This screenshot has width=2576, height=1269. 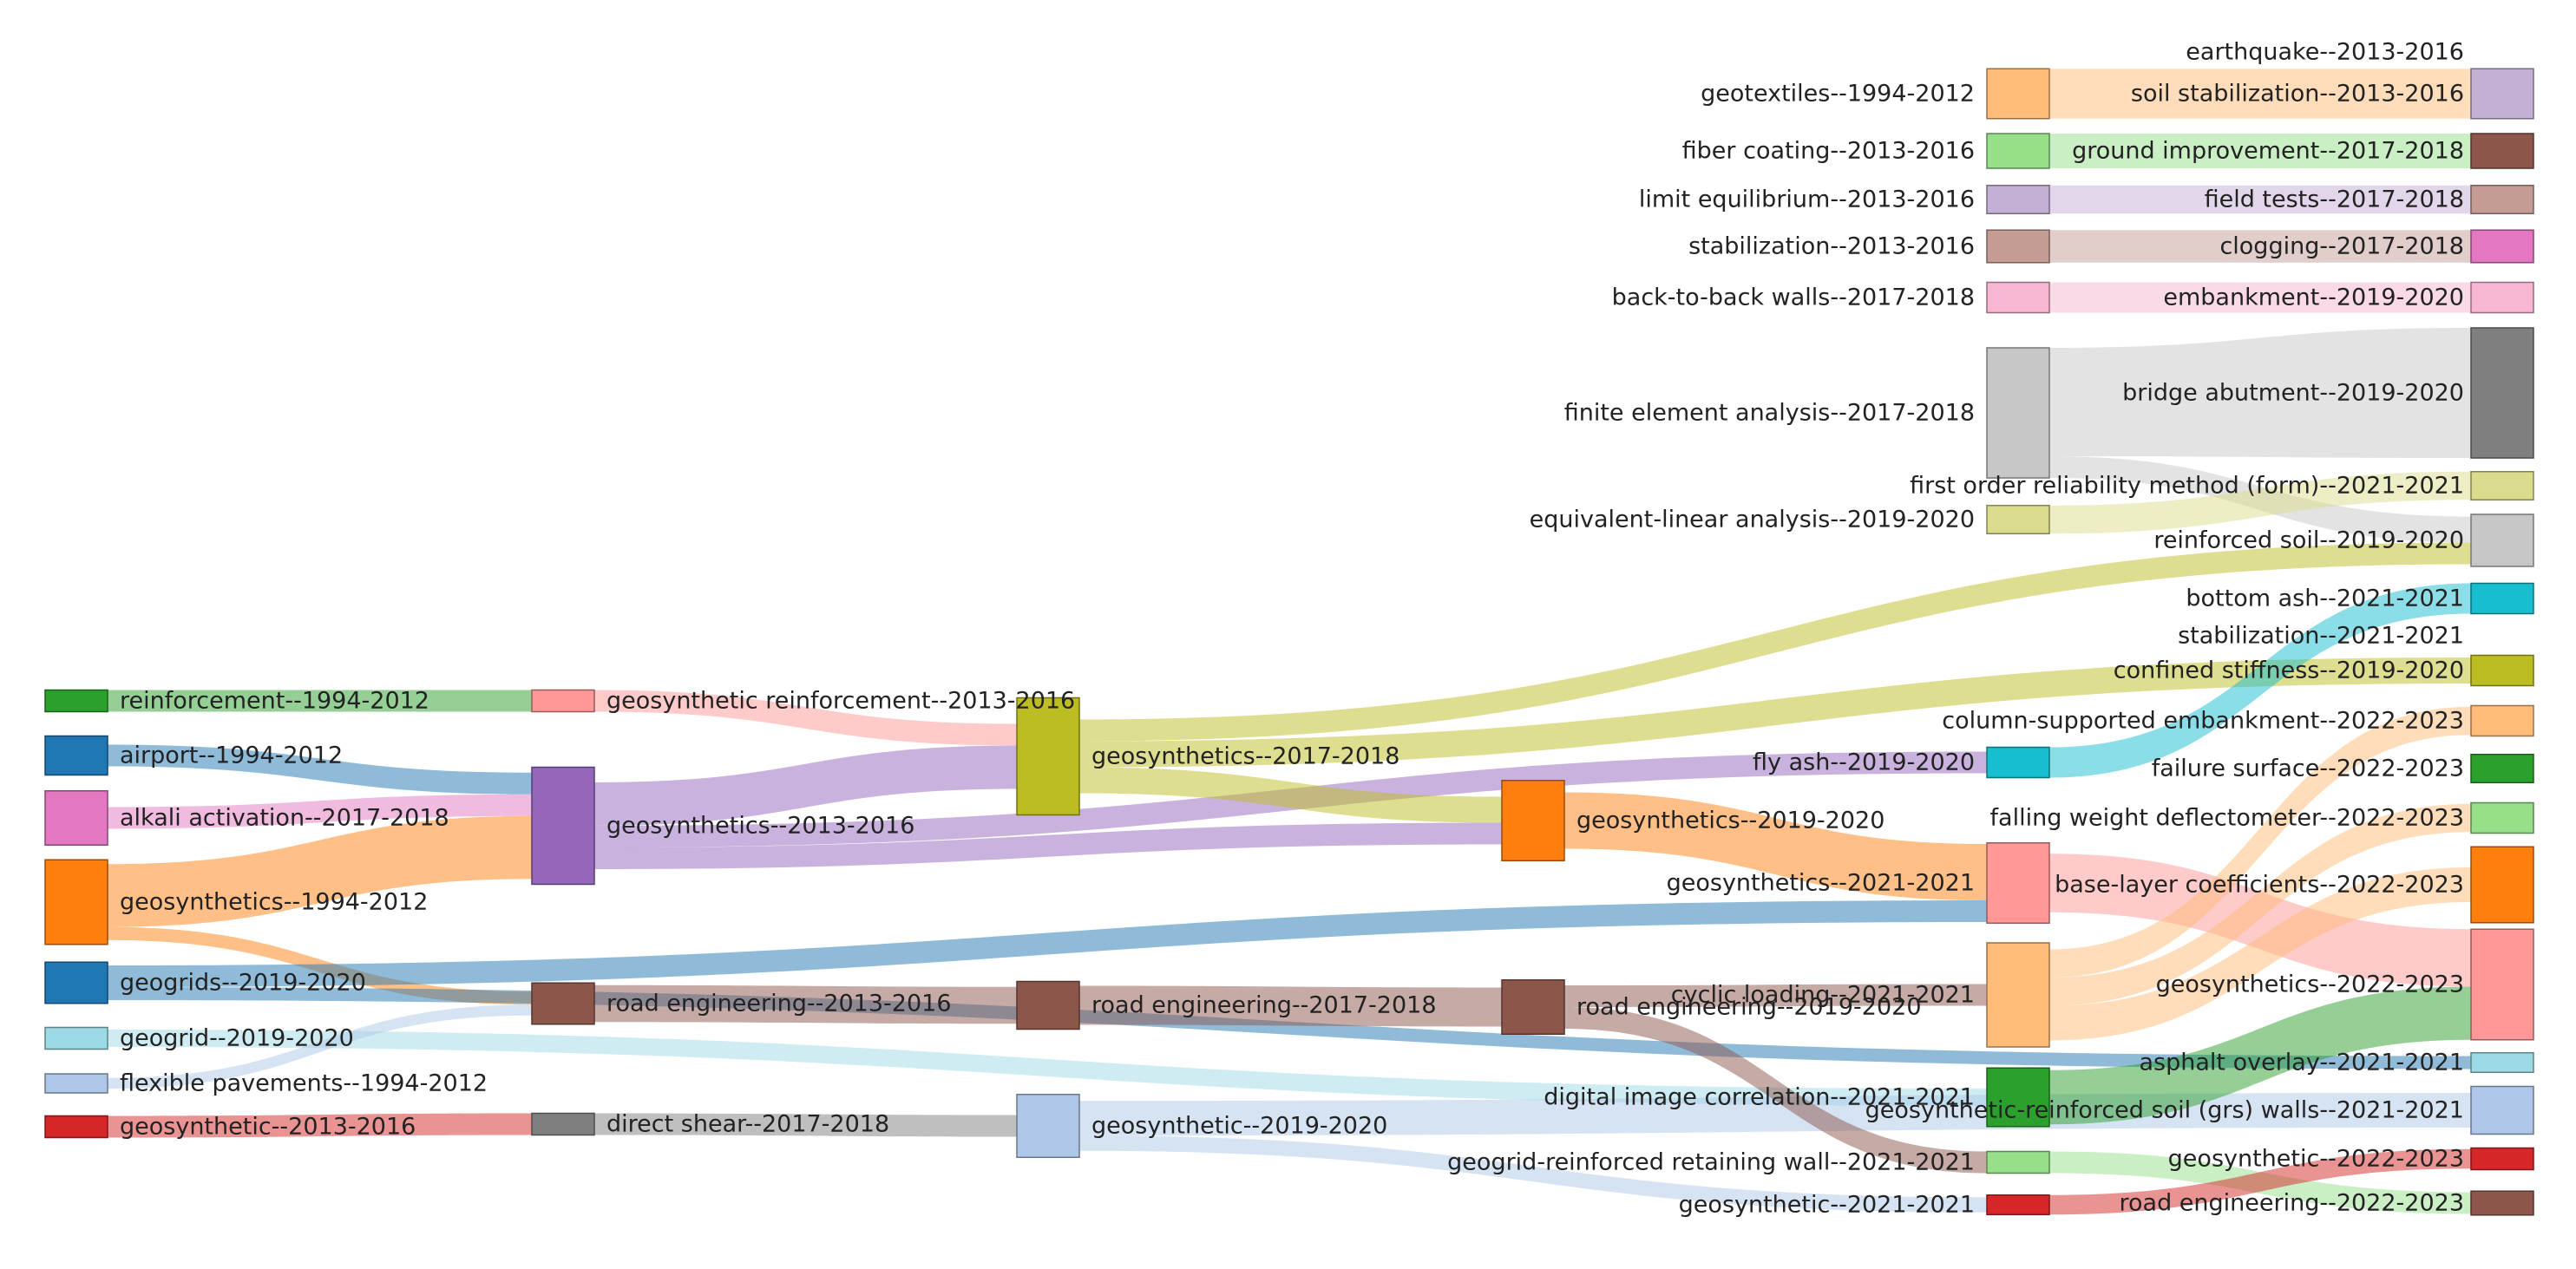 I want to click on node-t_reinfsoil, so click(x=2502, y=540).